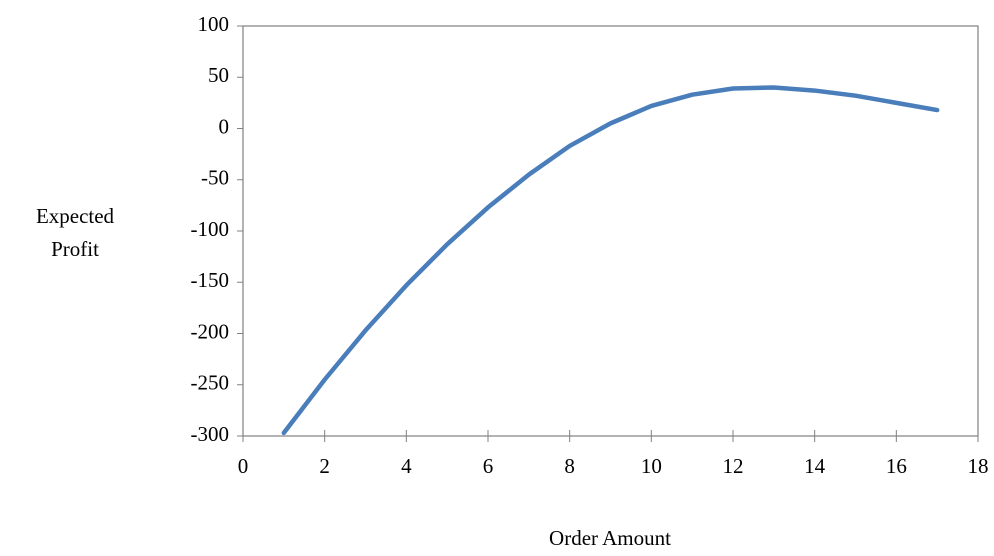 This screenshot has width=994, height=556. Describe the element at coordinates (978, 466) in the screenshot. I see `x-tick-label: 18` at that location.